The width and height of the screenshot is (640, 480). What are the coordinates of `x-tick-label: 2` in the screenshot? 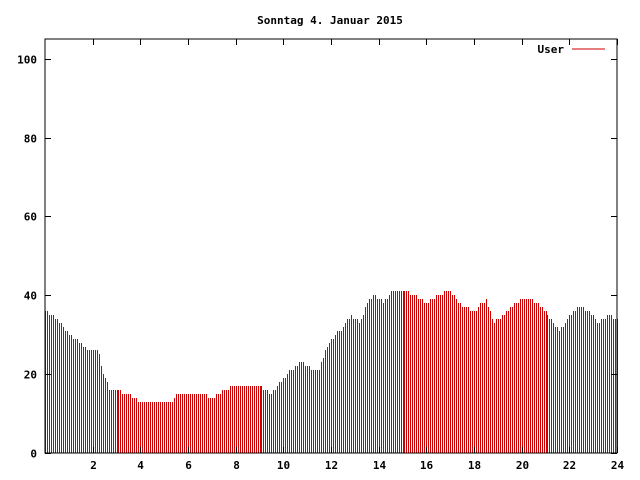 It's located at (93, 465).